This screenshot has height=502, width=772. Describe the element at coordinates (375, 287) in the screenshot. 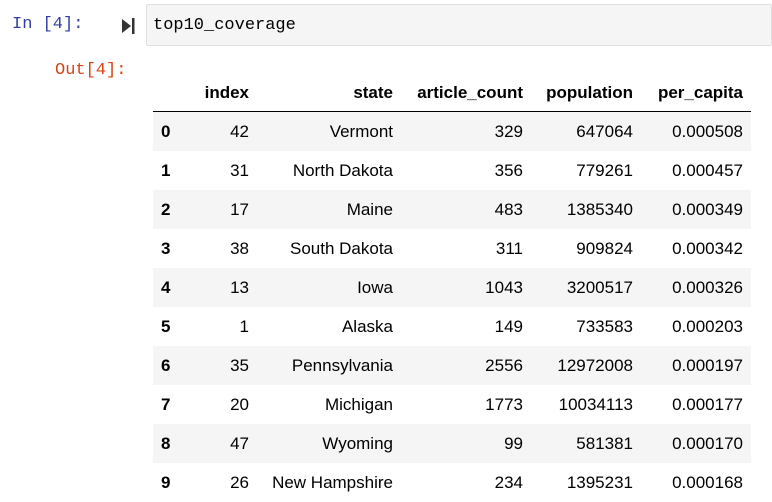

I see `table-cell: Iowa` at that location.